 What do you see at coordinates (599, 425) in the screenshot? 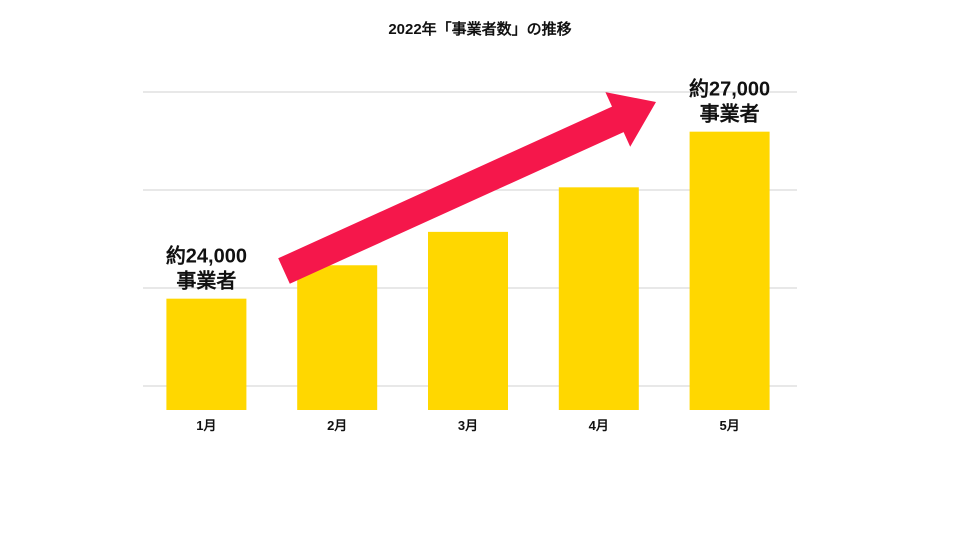
I see `x-tick-label: 4月` at bounding box center [599, 425].